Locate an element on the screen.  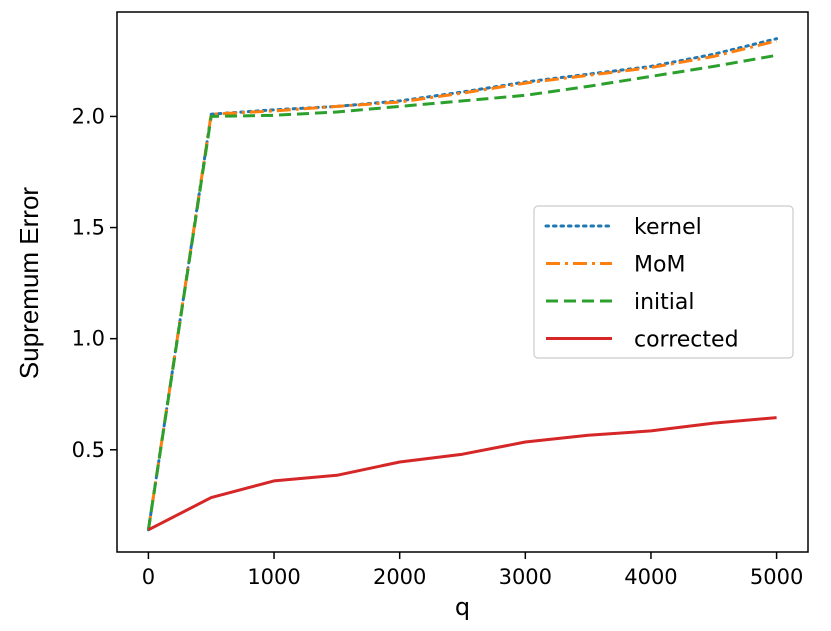
x-tick-label: 0 is located at coordinates (148, 577).